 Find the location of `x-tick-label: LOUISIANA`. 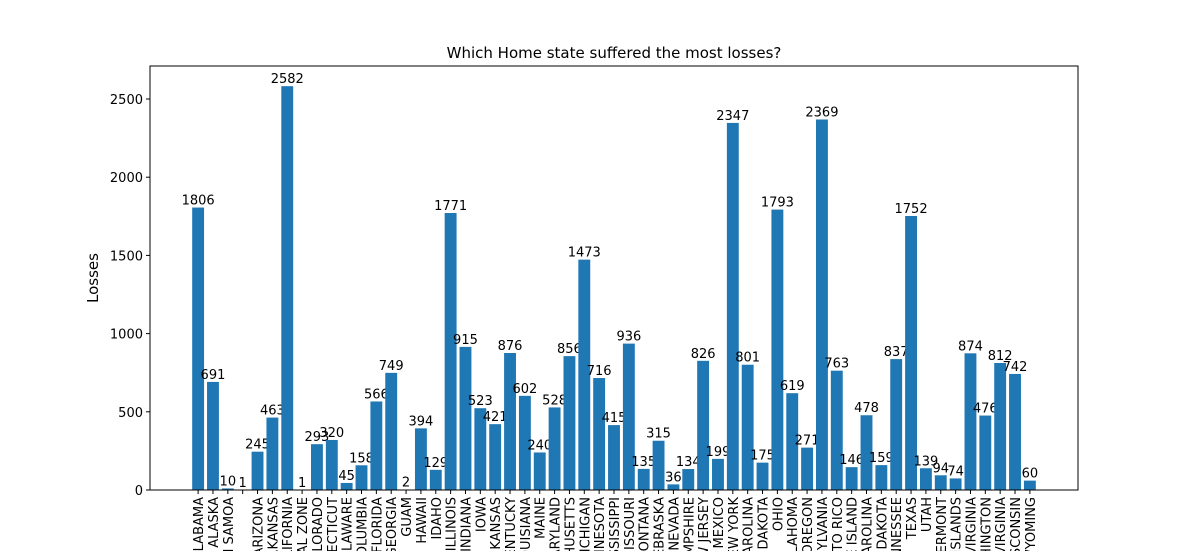

x-tick-label: LOUISIANA is located at coordinates (526, 524).